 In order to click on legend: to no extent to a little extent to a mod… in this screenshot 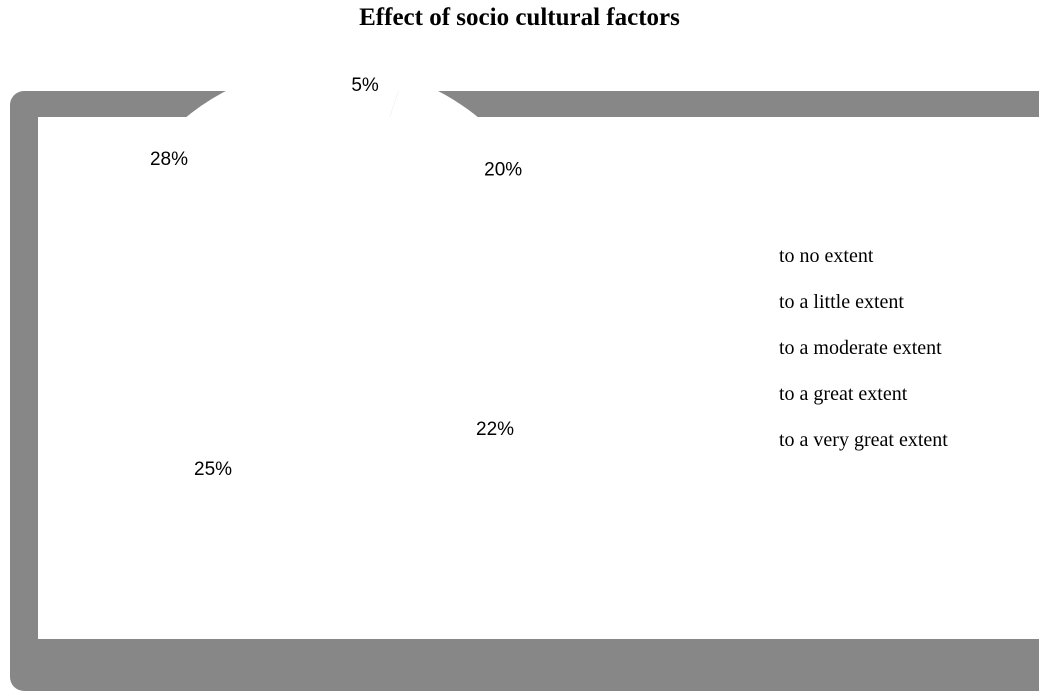, I will do `click(863, 348)`.